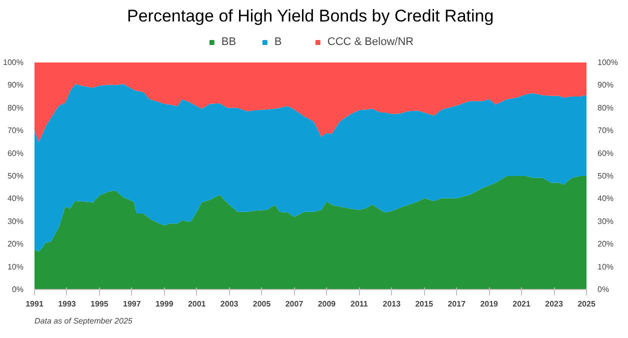 This screenshot has width=628, height=338. What do you see at coordinates (587, 304) in the screenshot?
I see `x-tick-label: 2025` at bounding box center [587, 304].